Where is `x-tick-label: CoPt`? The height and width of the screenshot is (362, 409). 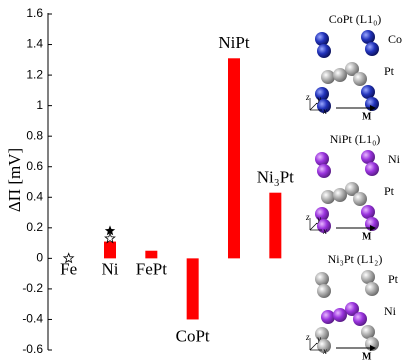 x-tick-label: CoPt is located at coordinates (193, 335).